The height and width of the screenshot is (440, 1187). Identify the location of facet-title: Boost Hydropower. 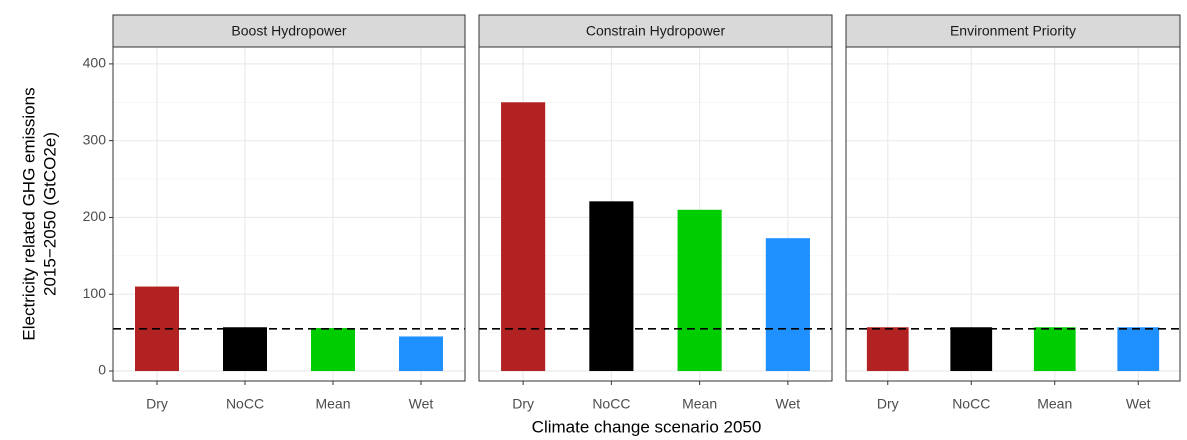
(289, 31).